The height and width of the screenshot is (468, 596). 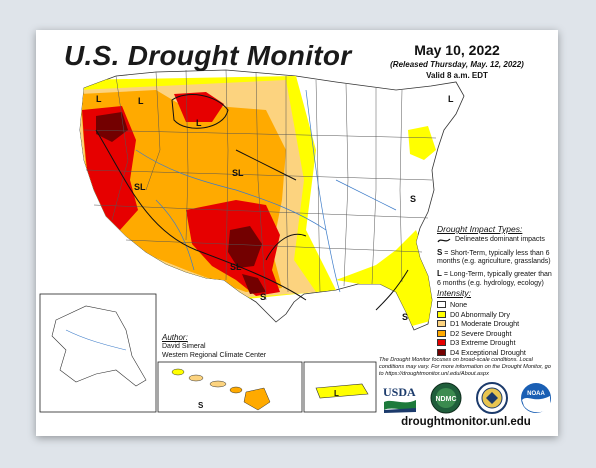 What do you see at coordinates (238, 173) in the screenshot?
I see `impact-label-sl-plains: SL` at bounding box center [238, 173].